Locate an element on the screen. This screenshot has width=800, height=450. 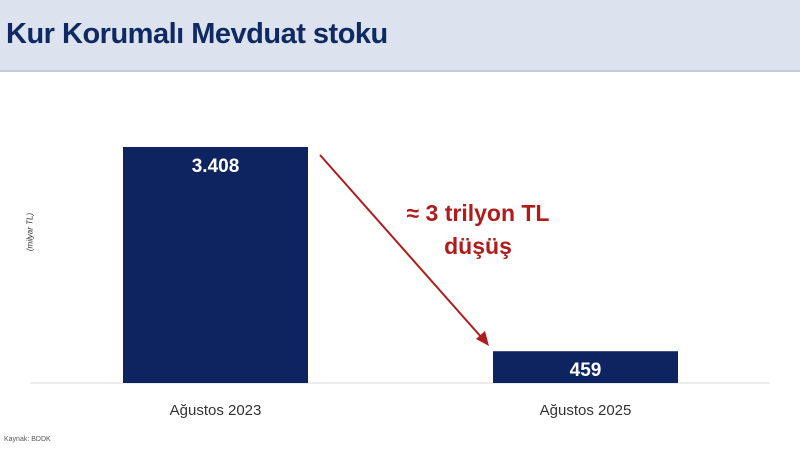
x-tick-label-0: Ağustos 2023 is located at coordinates (216, 410).